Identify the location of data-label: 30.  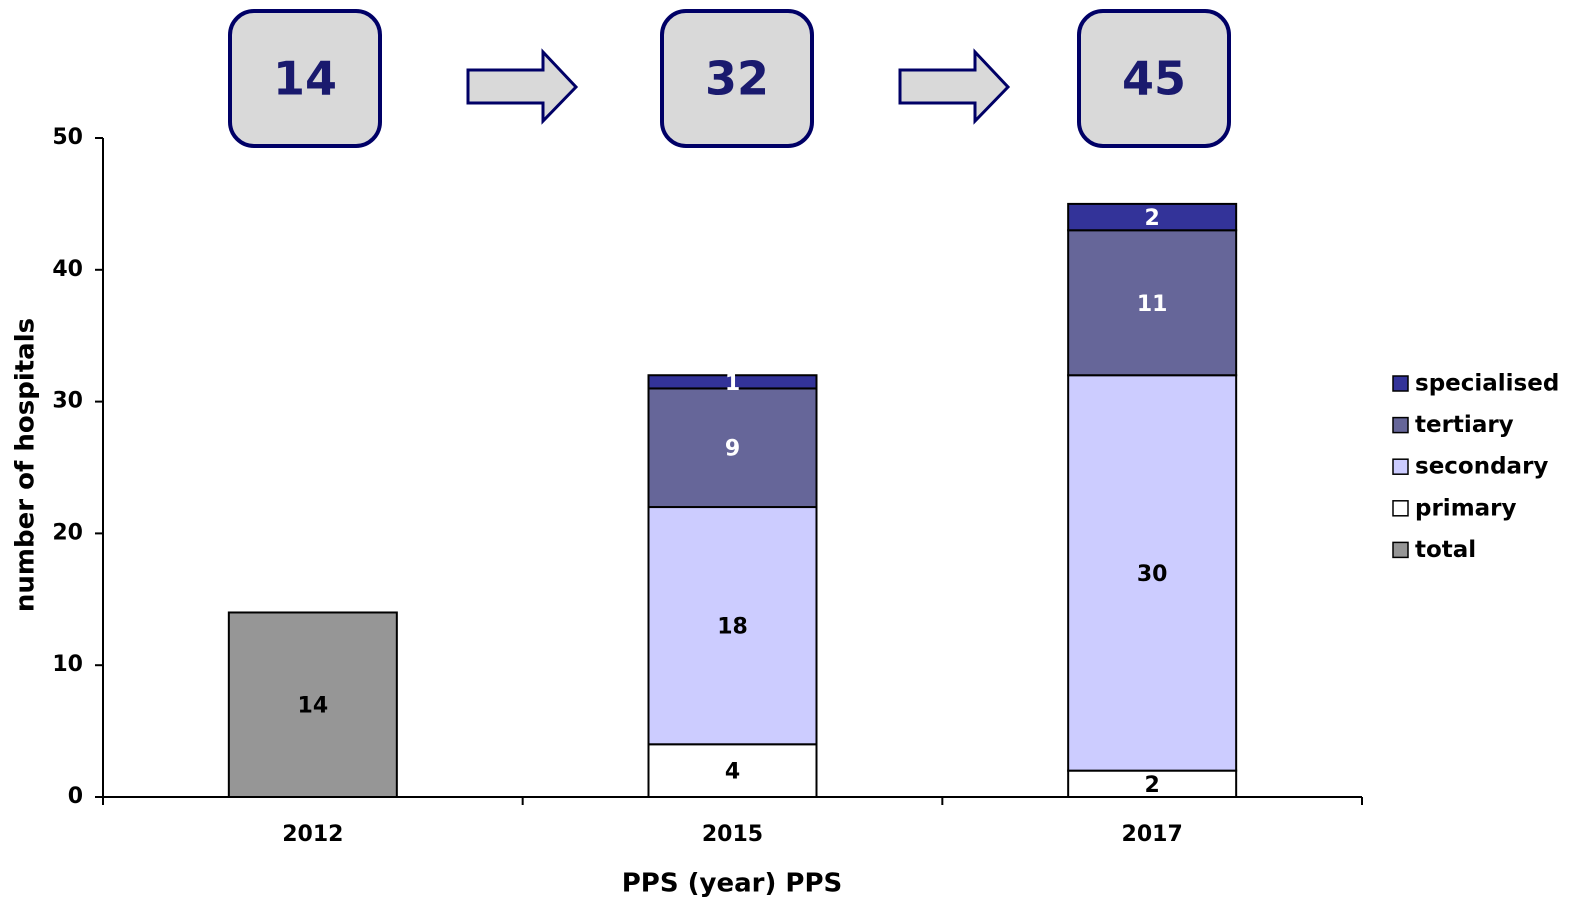
(1152, 574).